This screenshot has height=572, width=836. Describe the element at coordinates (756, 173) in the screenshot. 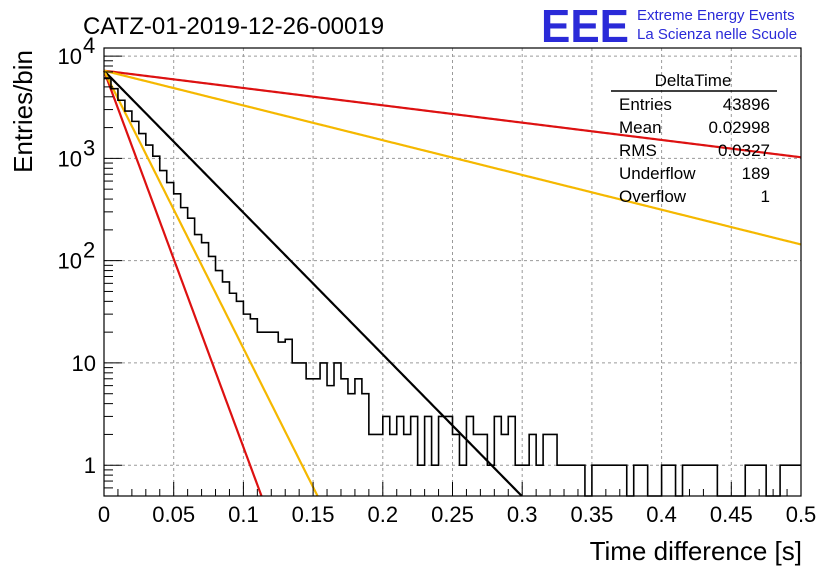

I see `stats-row-value: 189` at that location.